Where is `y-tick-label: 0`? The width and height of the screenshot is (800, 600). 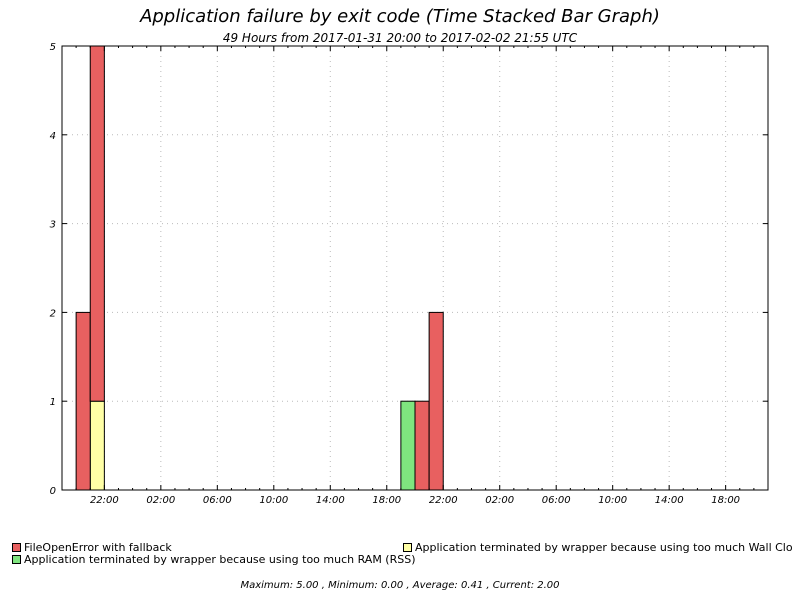 y-tick-label: 0 is located at coordinates (53, 491).